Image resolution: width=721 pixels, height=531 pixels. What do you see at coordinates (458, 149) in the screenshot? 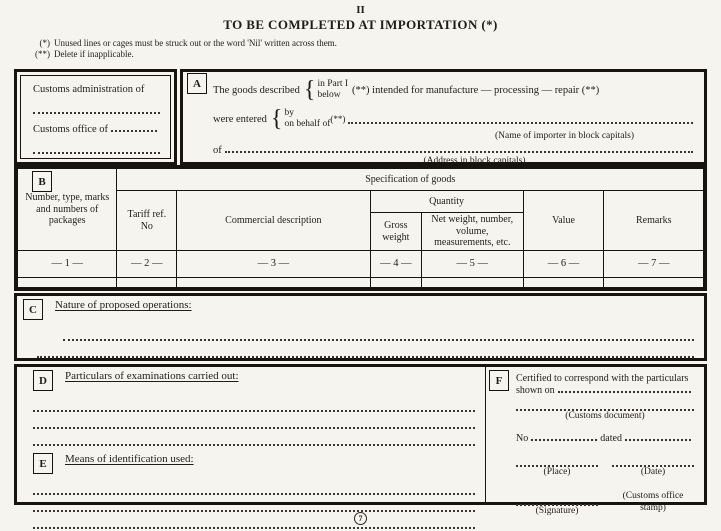
I see `address-fill-line` at bounding box center [458, 149].